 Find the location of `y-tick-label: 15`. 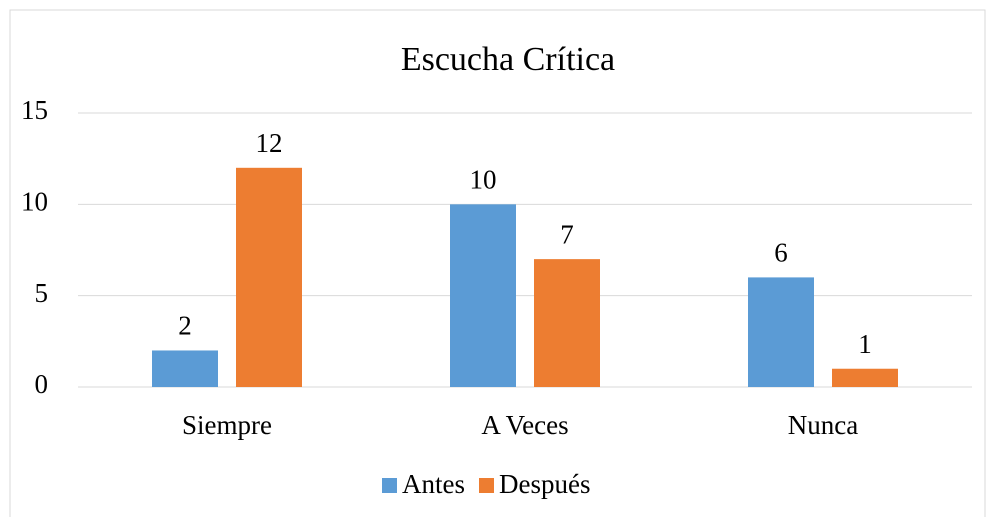

y-tick-label: 15 is located at coordinates (34, 110).